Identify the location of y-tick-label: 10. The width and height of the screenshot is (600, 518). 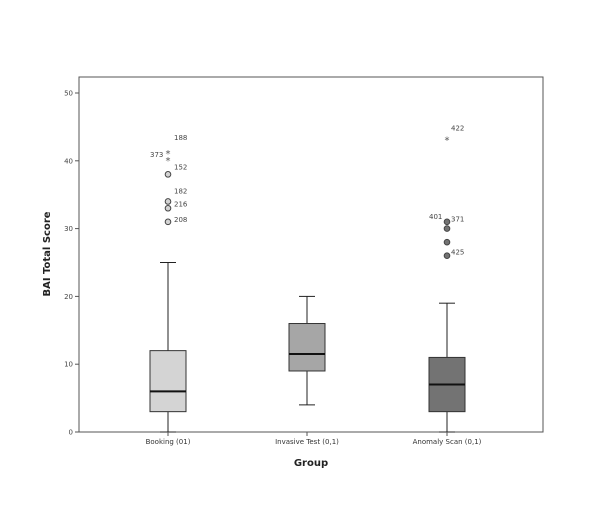
(68, 365).